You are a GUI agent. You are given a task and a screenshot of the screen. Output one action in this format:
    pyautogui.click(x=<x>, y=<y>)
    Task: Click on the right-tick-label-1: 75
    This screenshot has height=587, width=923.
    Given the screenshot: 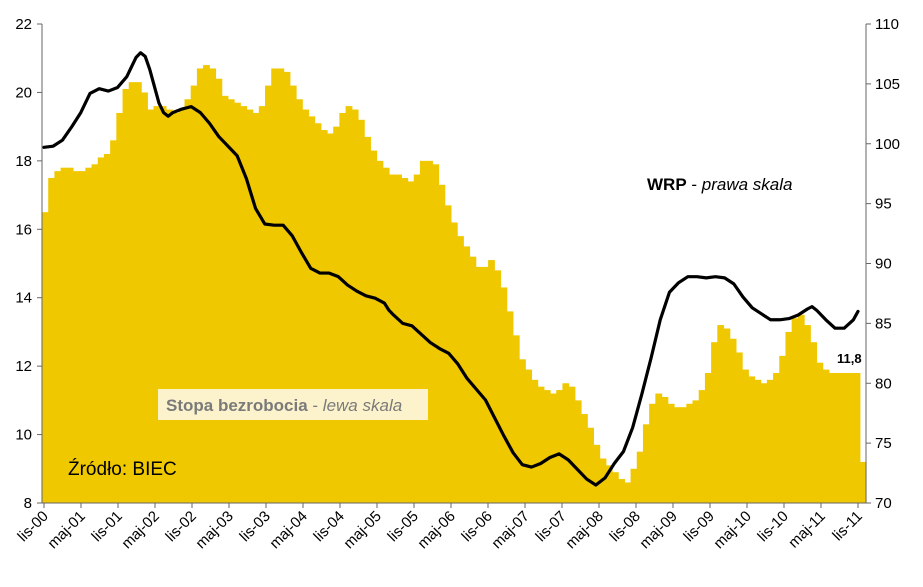 What is the action you would take?
    pyautogui.click(x=883, y=443)
    